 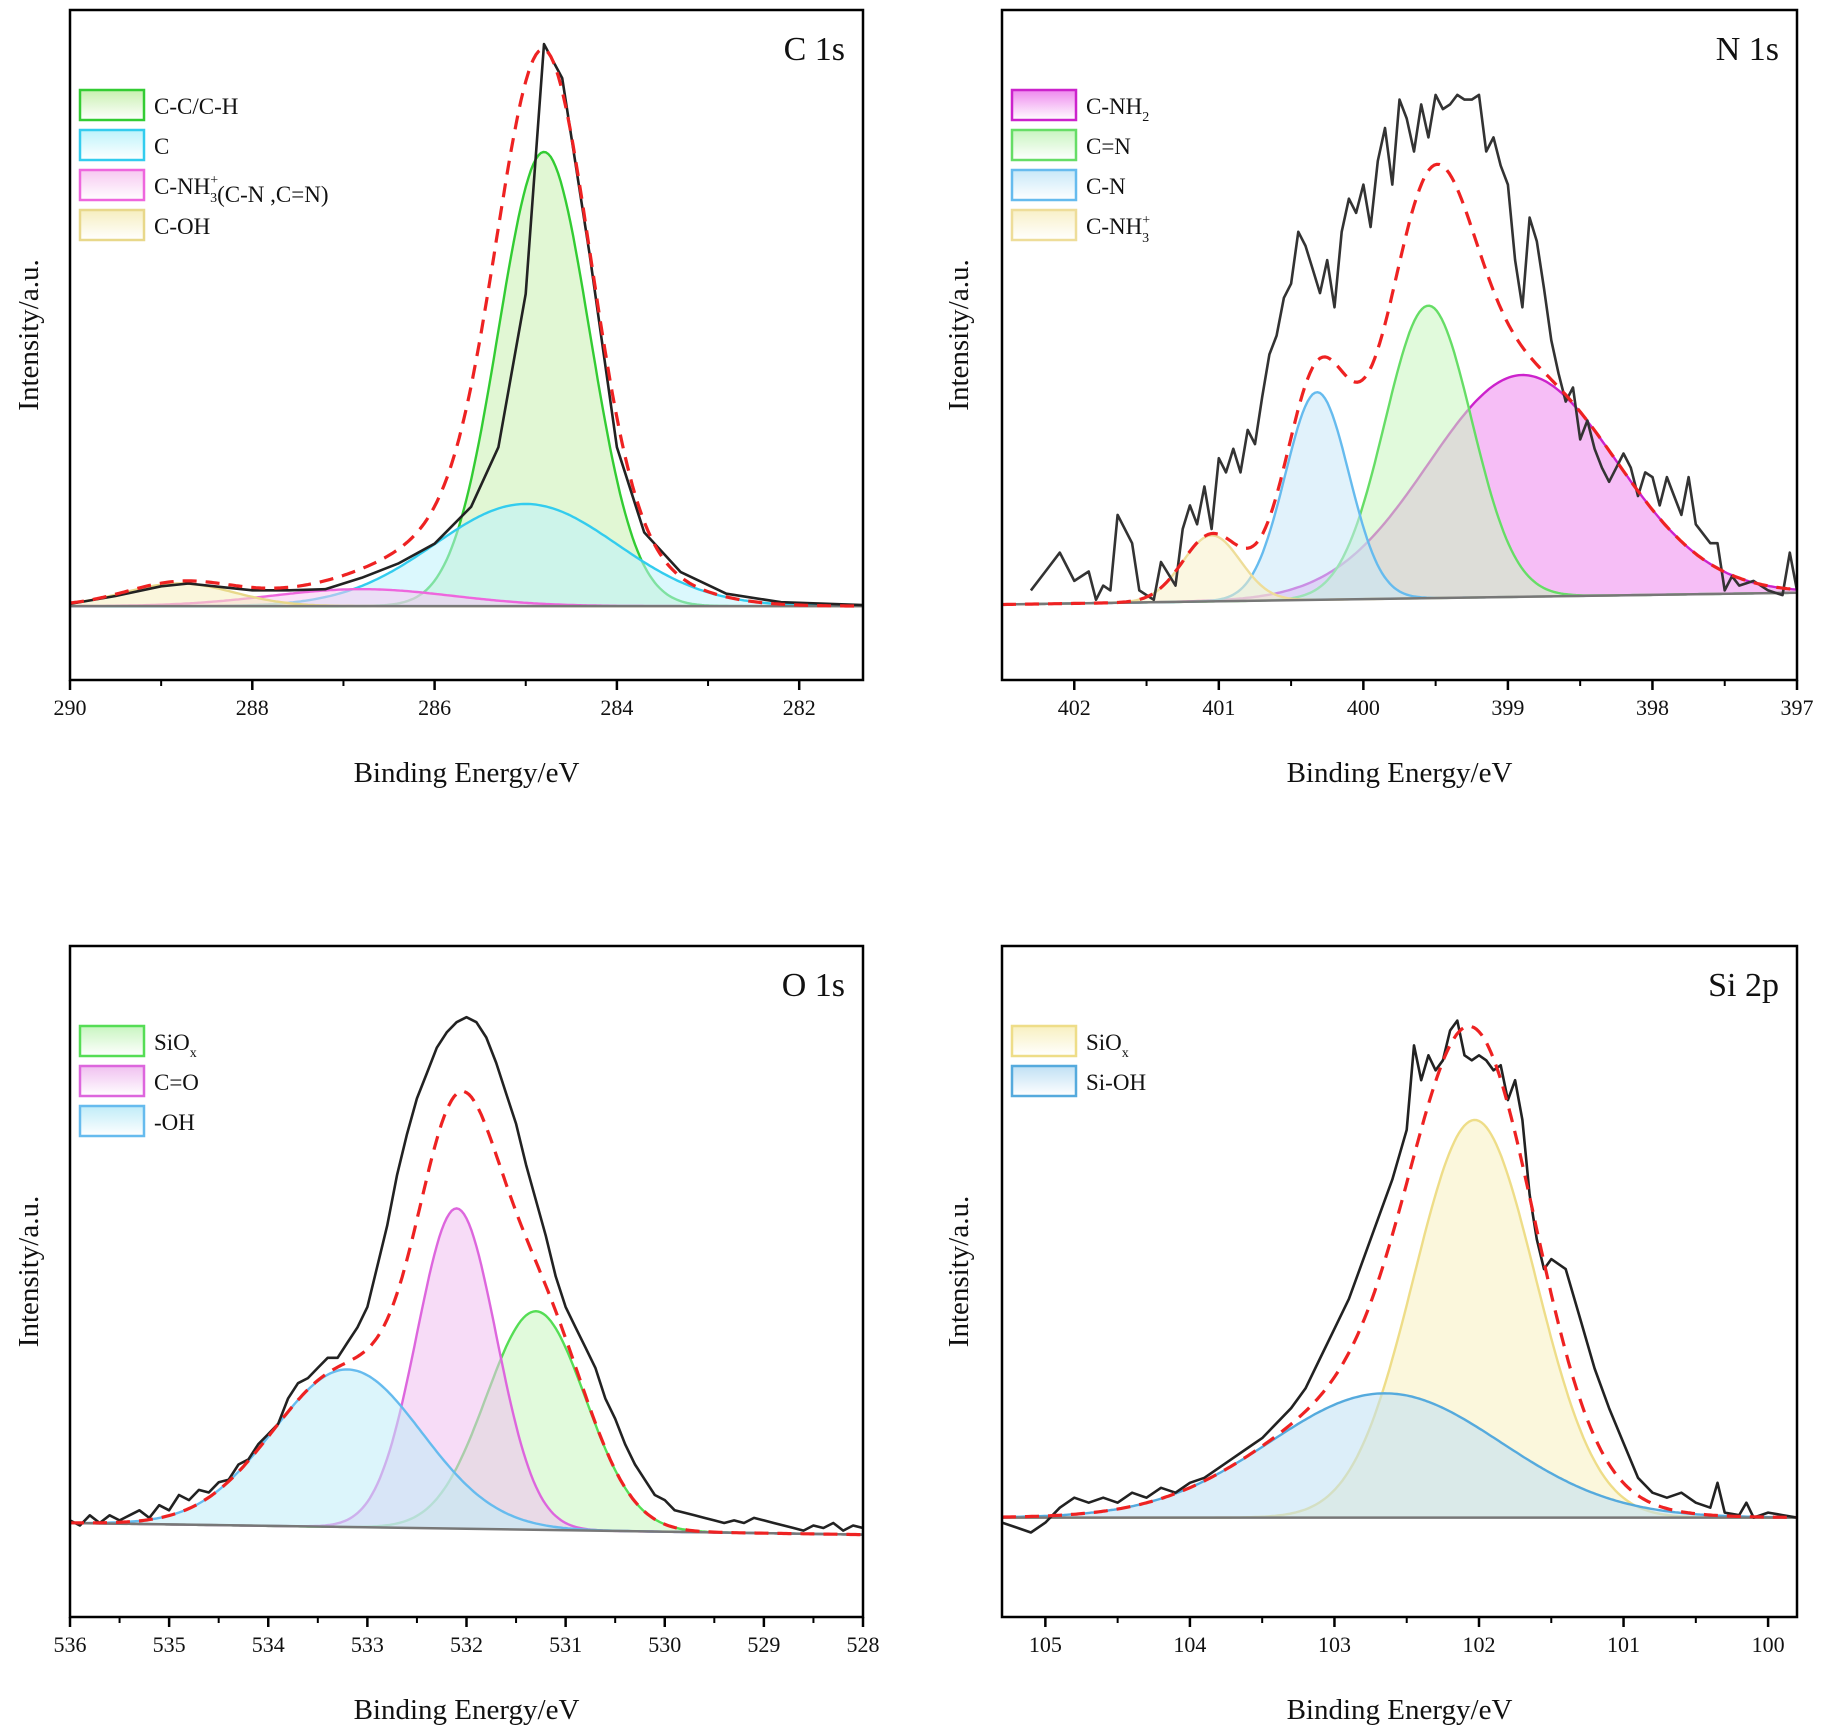 I want to click on legend-label: C-NH+ 3(C-N ,C=N), so click(x=241, y=190).